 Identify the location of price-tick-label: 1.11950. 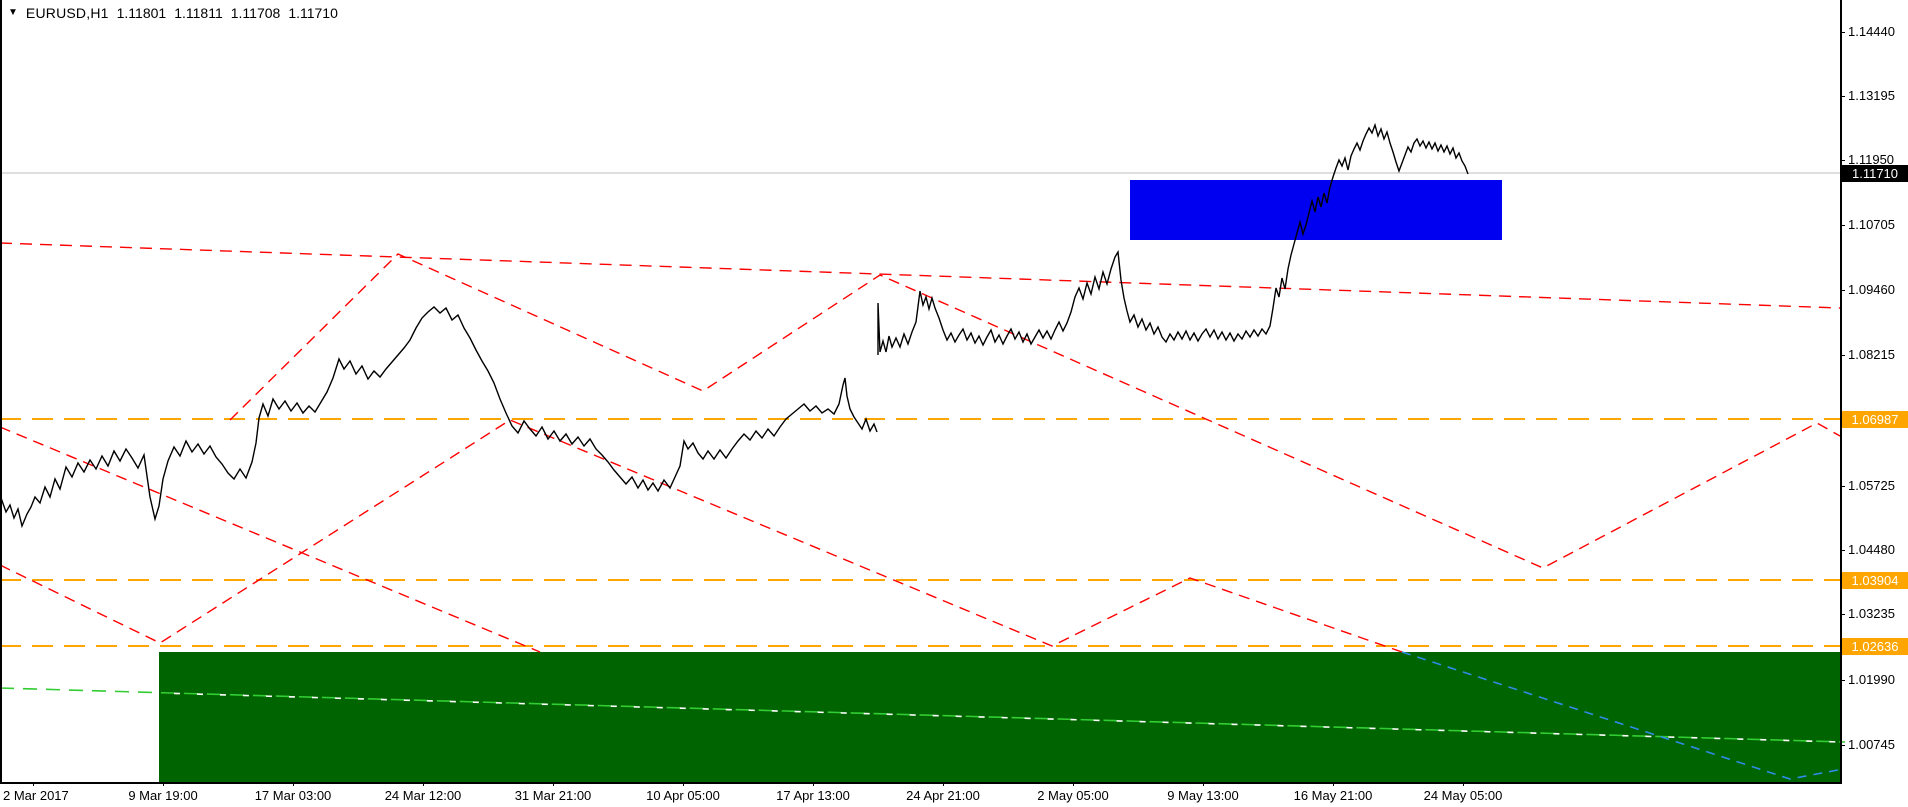
(1871, 159).